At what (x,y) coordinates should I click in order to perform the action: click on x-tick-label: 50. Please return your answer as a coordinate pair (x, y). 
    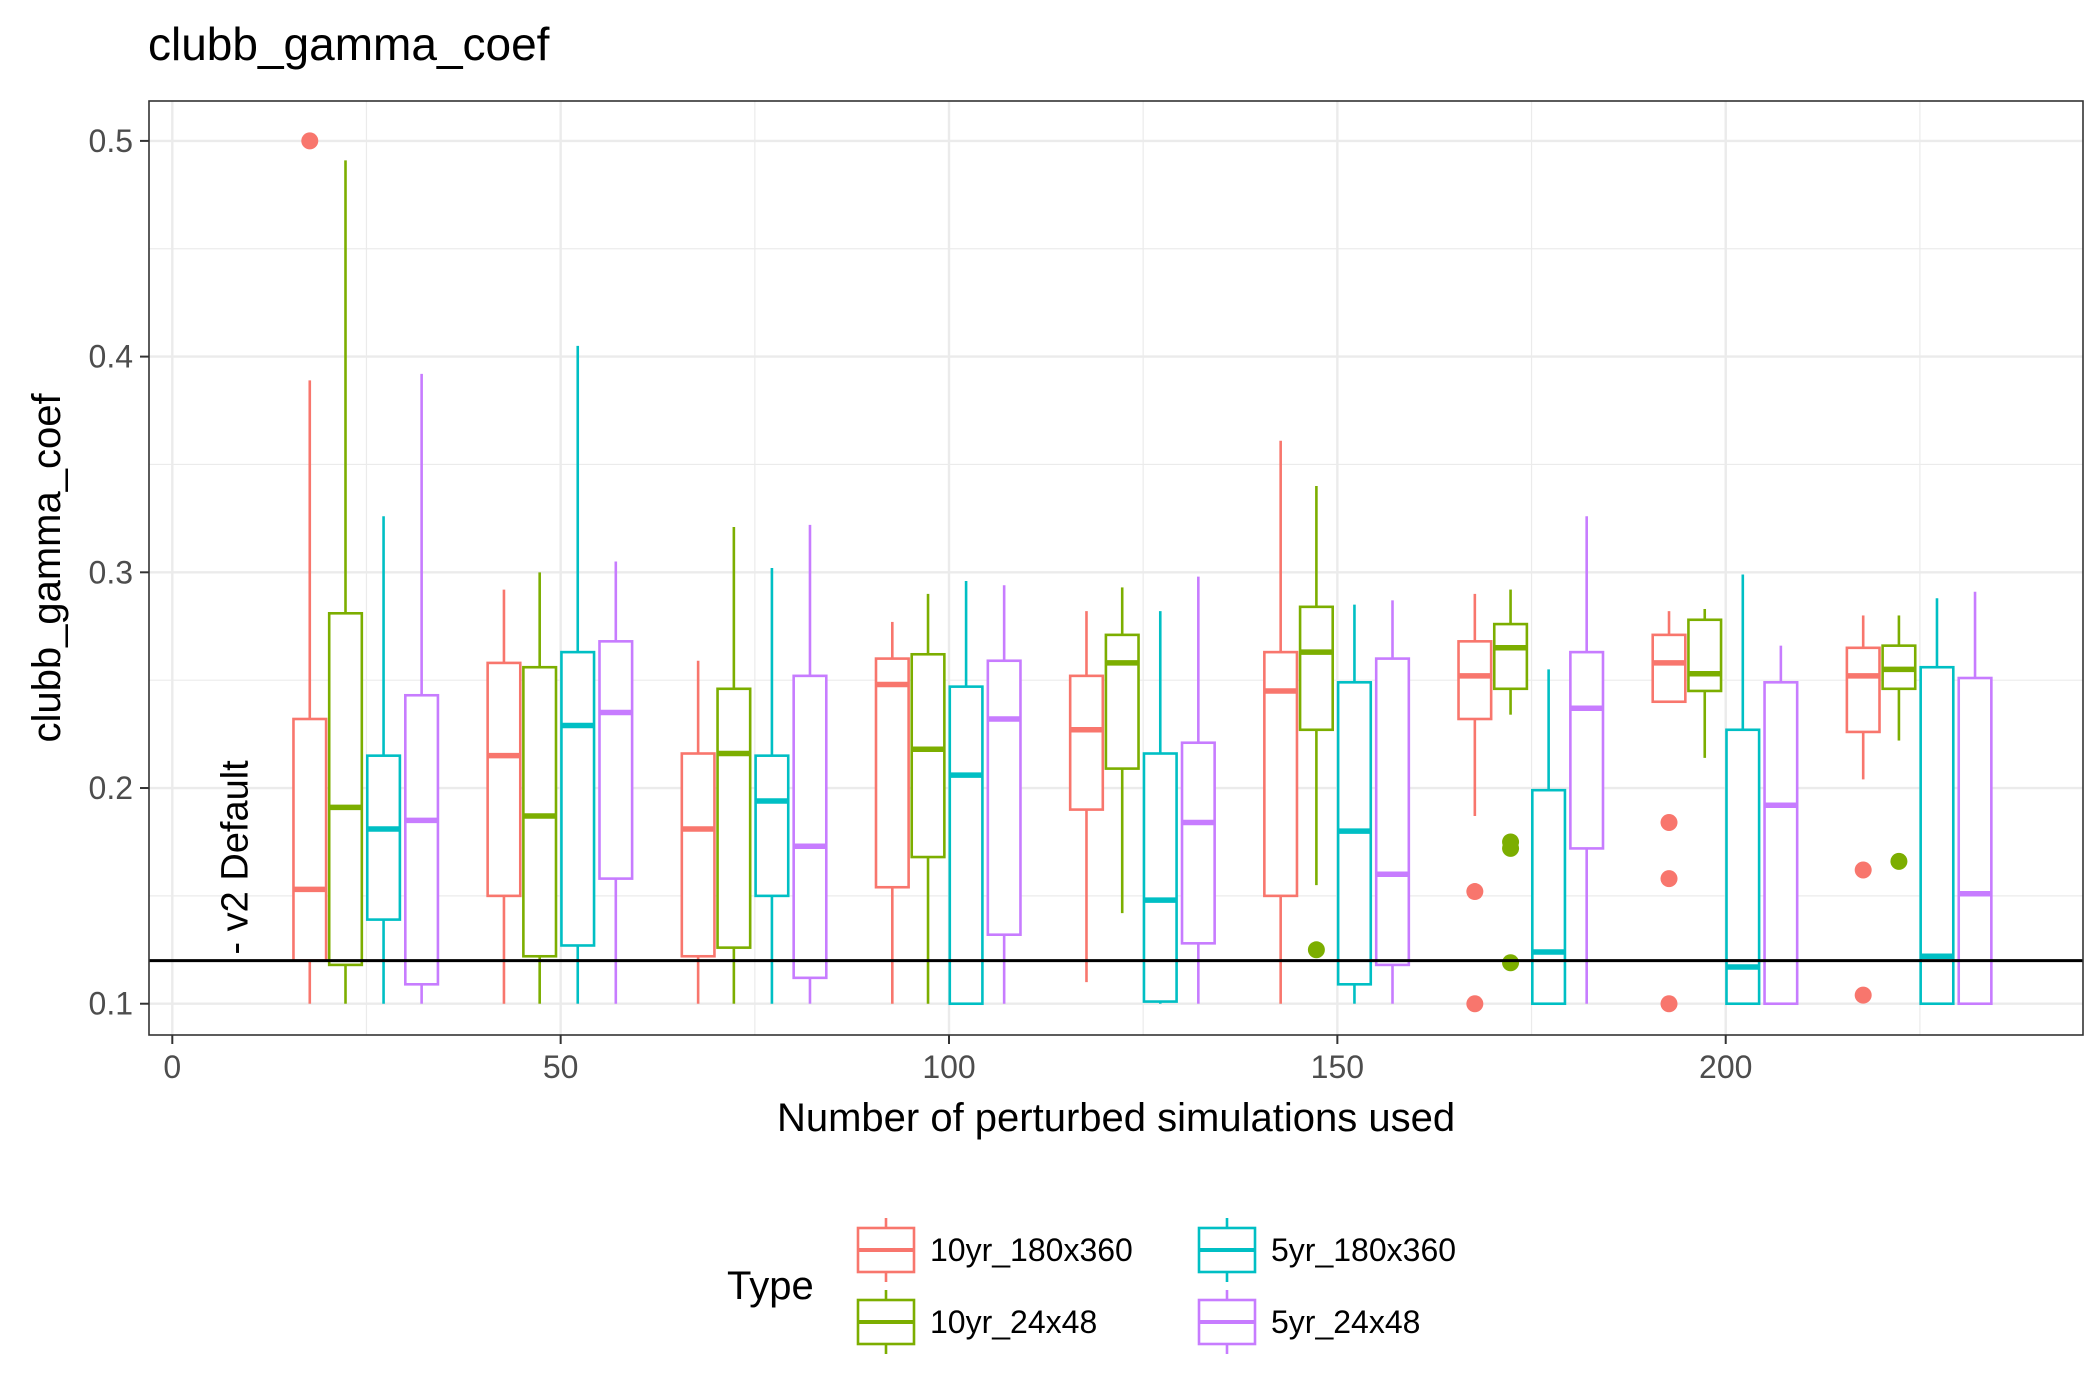
    Looking at the image, I should click on (561, 1067).